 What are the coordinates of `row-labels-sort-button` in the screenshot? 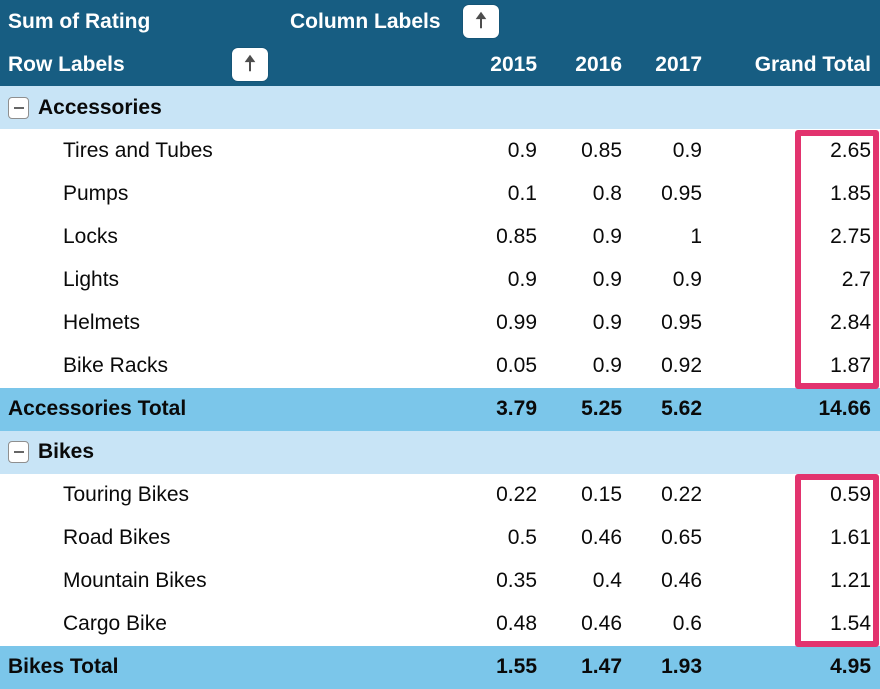 It's located at (250, 65).